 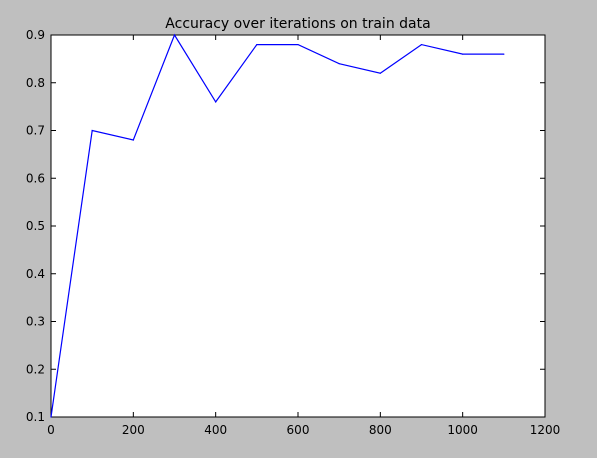 What do you see at coordinates (35, 274) in the screenshot?
I see `y-tick-label: 0.4` at bounding box center [35, 274].